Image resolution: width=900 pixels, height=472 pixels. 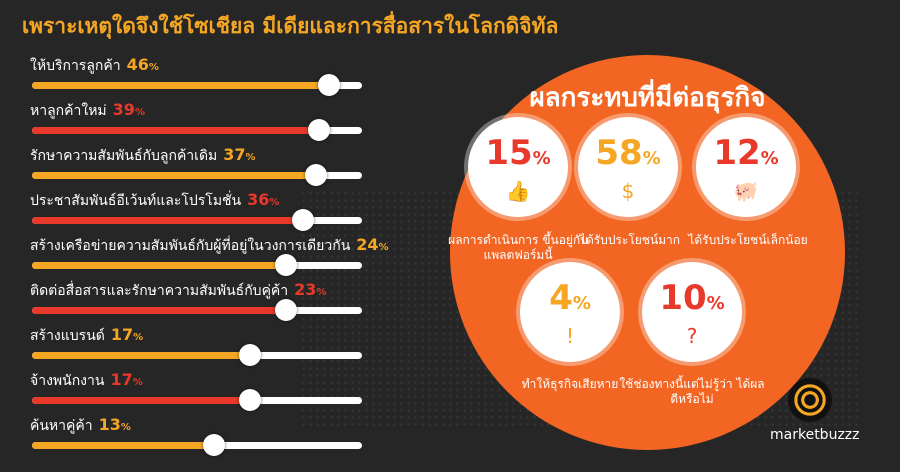 What do you see at coordinates (124, 156) in the screenshot?
I see `reason-text: รักษาความสัมพันธ์กับลูกค้าเดิม` at bounding box center [124, 156].